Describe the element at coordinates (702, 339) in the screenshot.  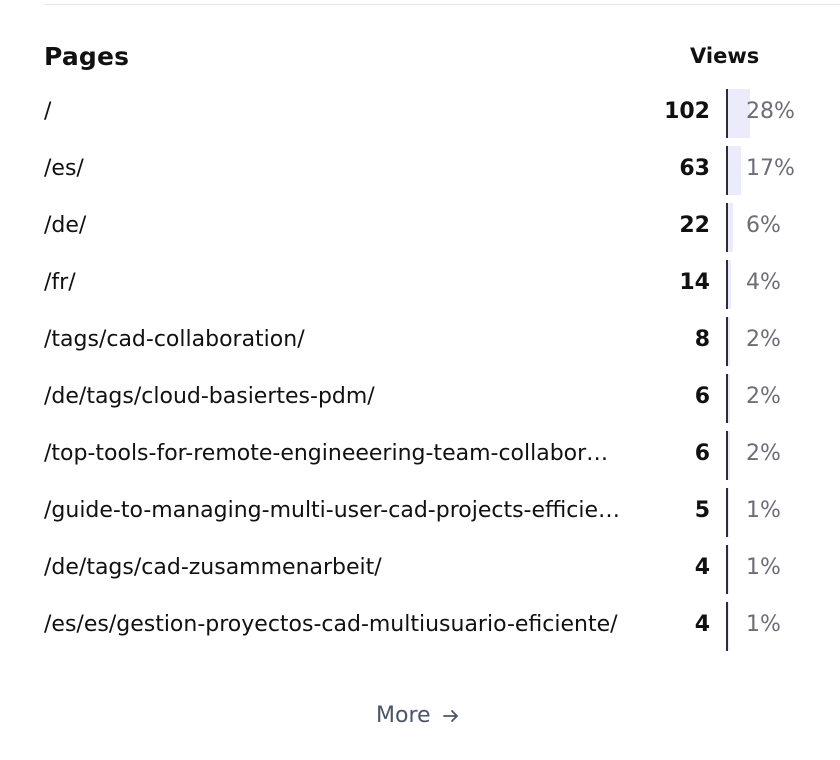
I see `view-count: 8` at that location.